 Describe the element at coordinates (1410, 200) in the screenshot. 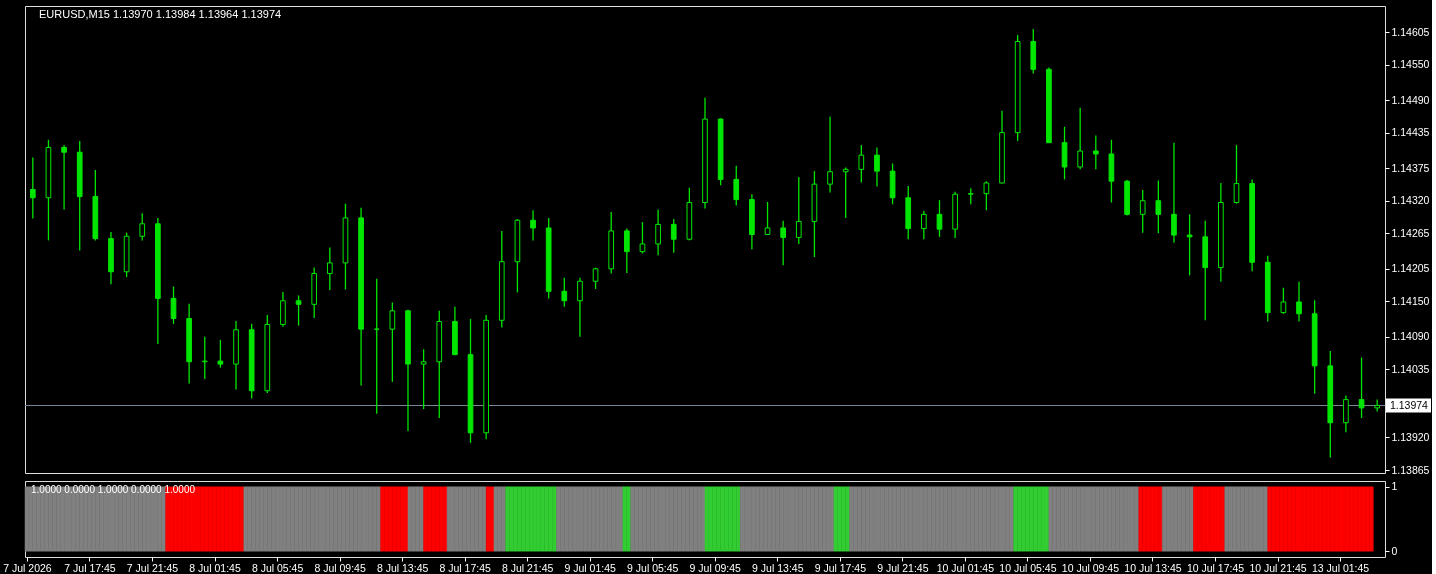

I see `y-tick-label: 1.14320` at that location.